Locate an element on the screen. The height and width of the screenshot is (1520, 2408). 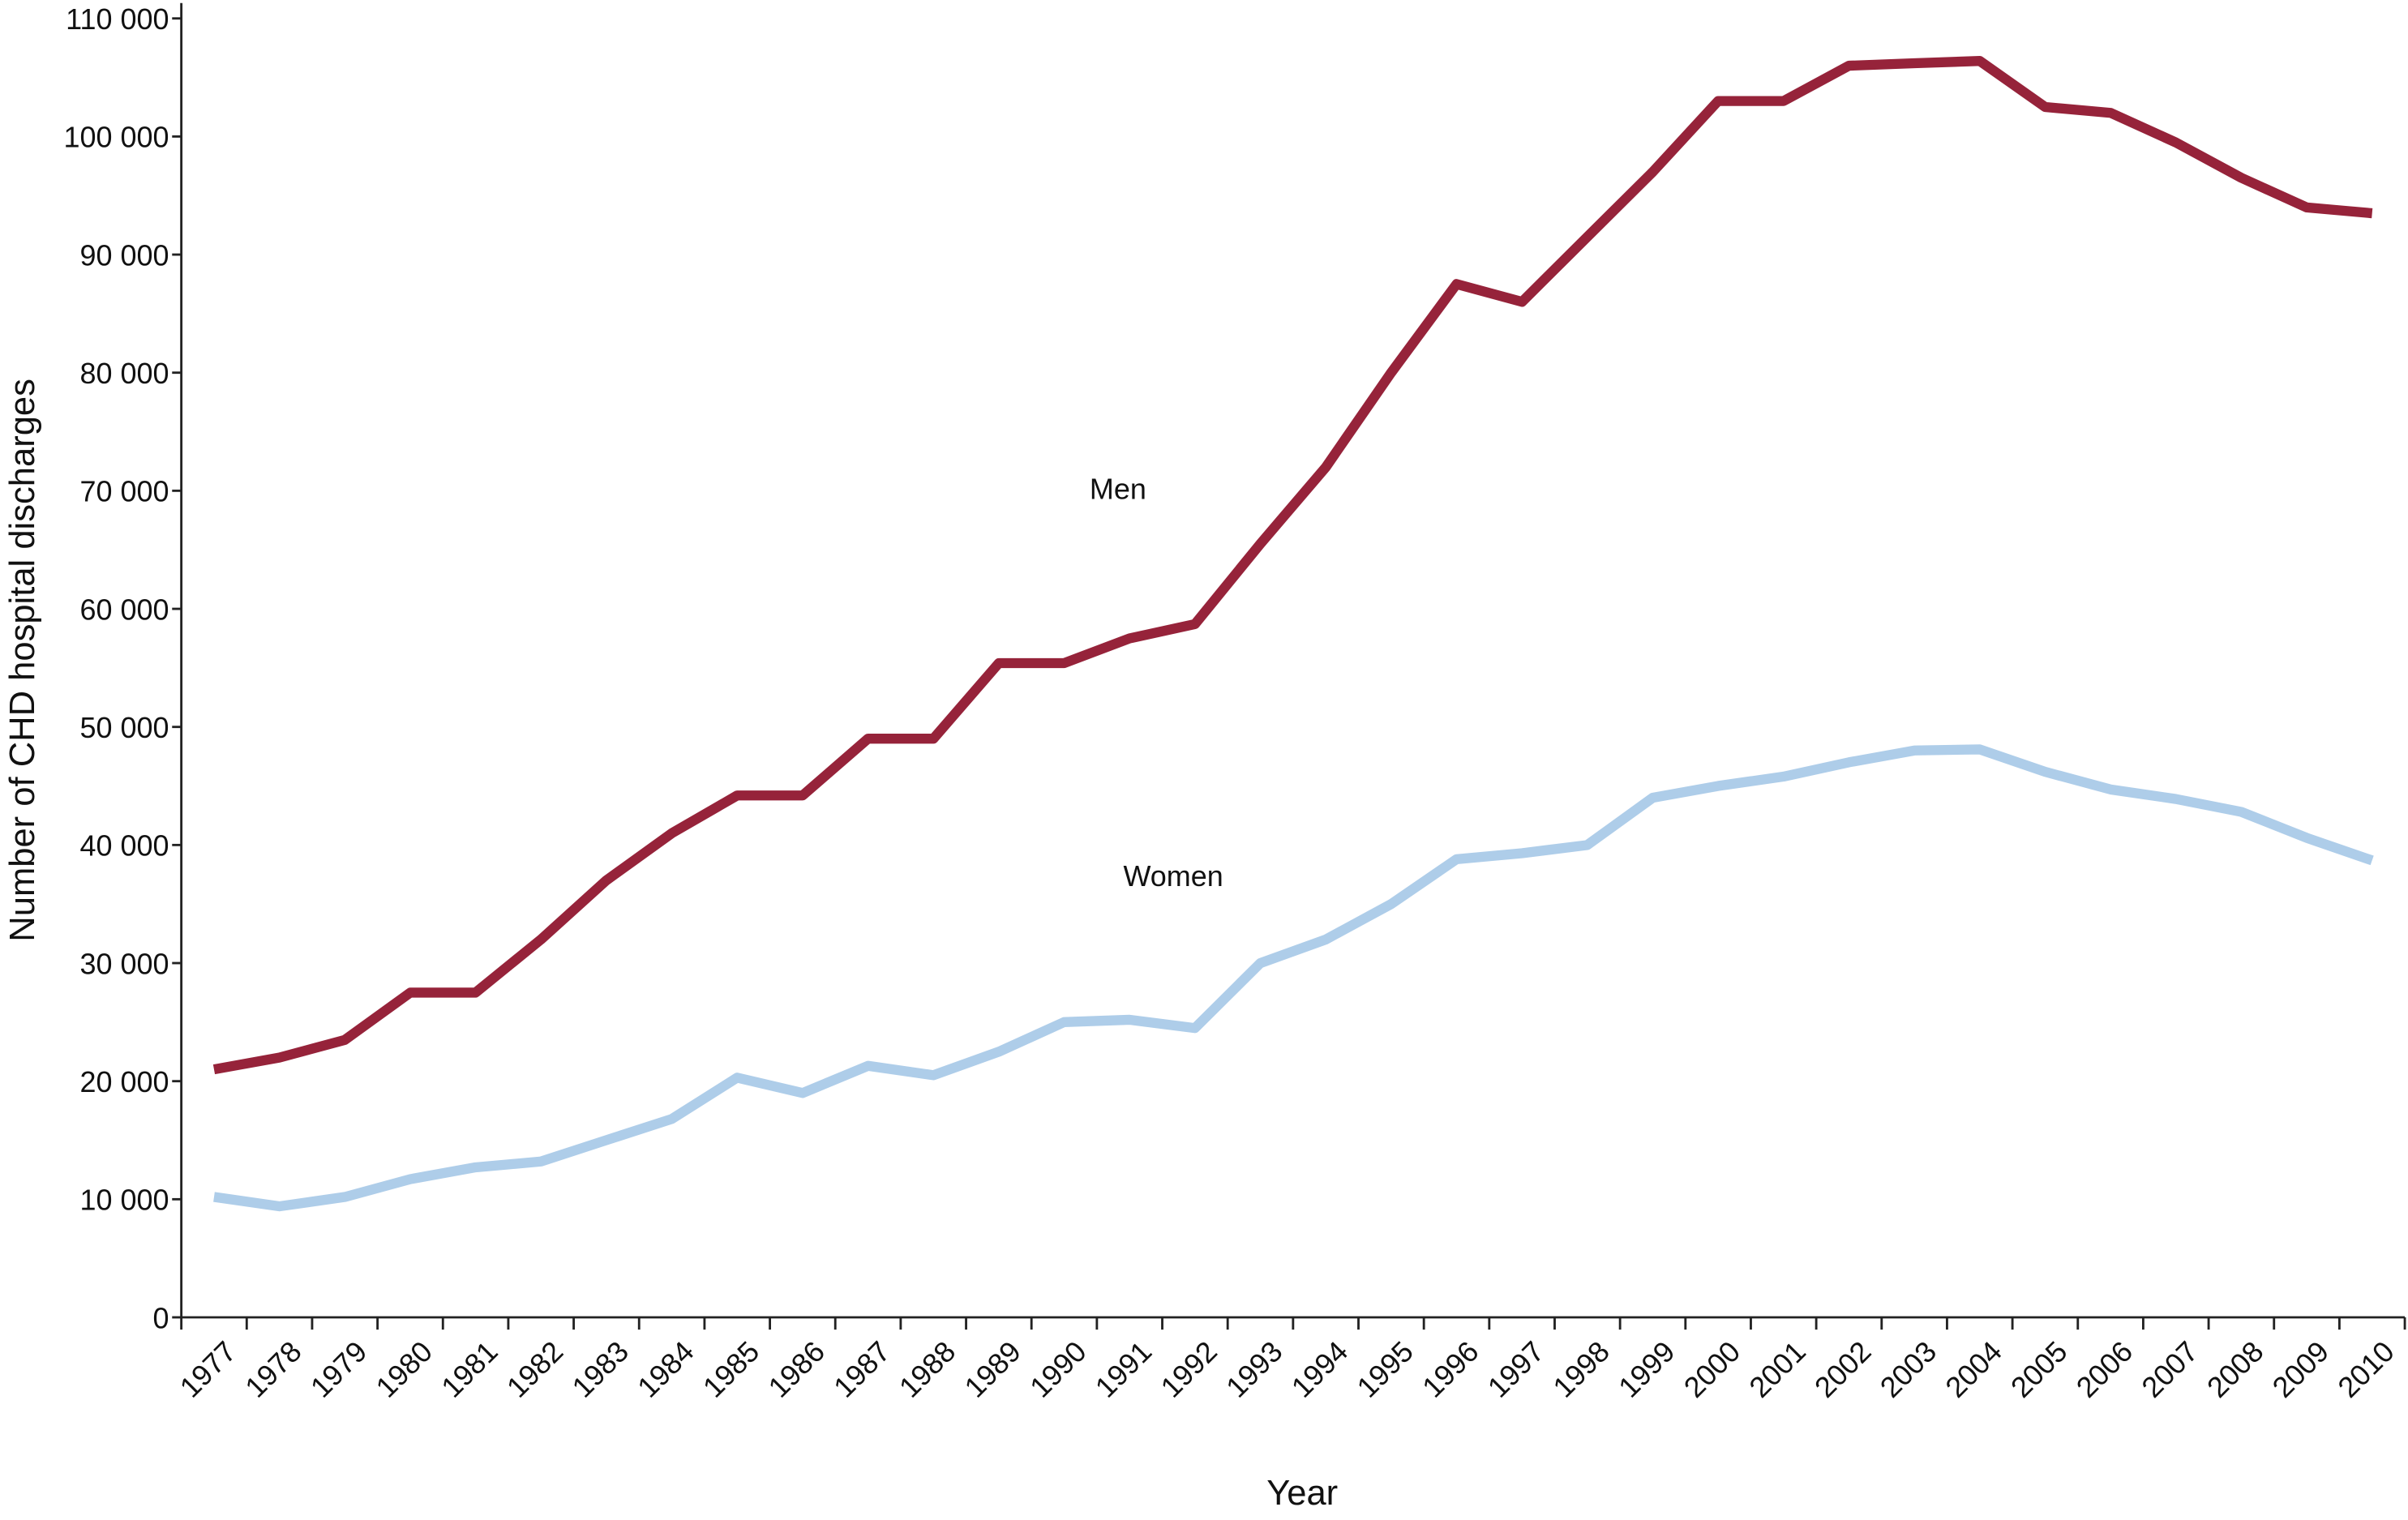
y-axis-label: Number of CHD hospital discharges is located at coordinates (22, 660).